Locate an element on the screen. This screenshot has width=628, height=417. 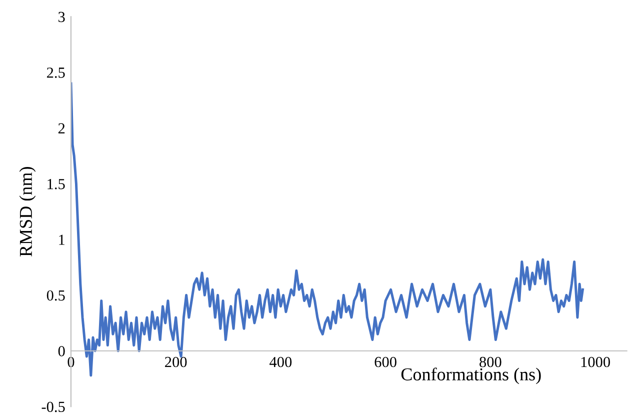
y-tick-label: 1 is located at coordinates (61, 239).